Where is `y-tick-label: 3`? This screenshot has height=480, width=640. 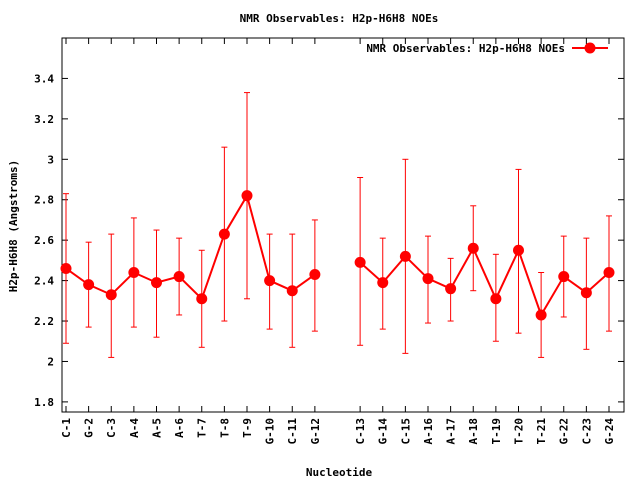
y-tick-label: 3 is located at coordinates (50, 159).